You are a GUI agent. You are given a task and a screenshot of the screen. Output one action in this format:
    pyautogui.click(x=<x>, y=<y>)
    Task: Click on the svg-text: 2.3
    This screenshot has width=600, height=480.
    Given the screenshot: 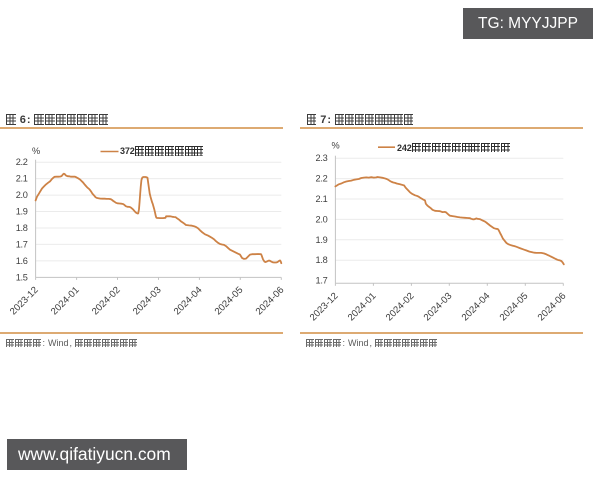 What is the action you would take?
    pyautogui.click(x=322, y=158)
    